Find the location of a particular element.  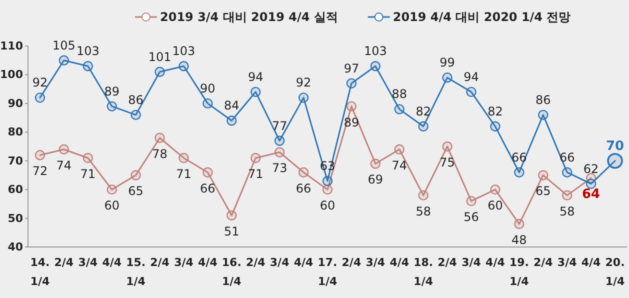

x-tick-label: 18. 1/4 is located at coordinates (424, 272).